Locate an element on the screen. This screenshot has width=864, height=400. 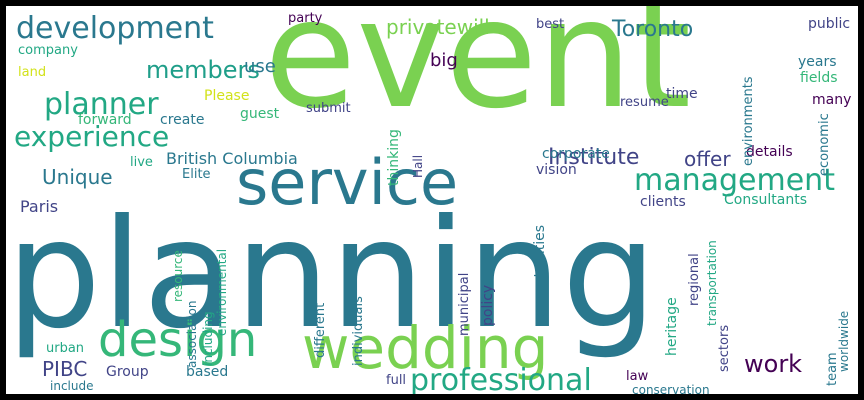
word-work: work is located at coordinates (773, 364).